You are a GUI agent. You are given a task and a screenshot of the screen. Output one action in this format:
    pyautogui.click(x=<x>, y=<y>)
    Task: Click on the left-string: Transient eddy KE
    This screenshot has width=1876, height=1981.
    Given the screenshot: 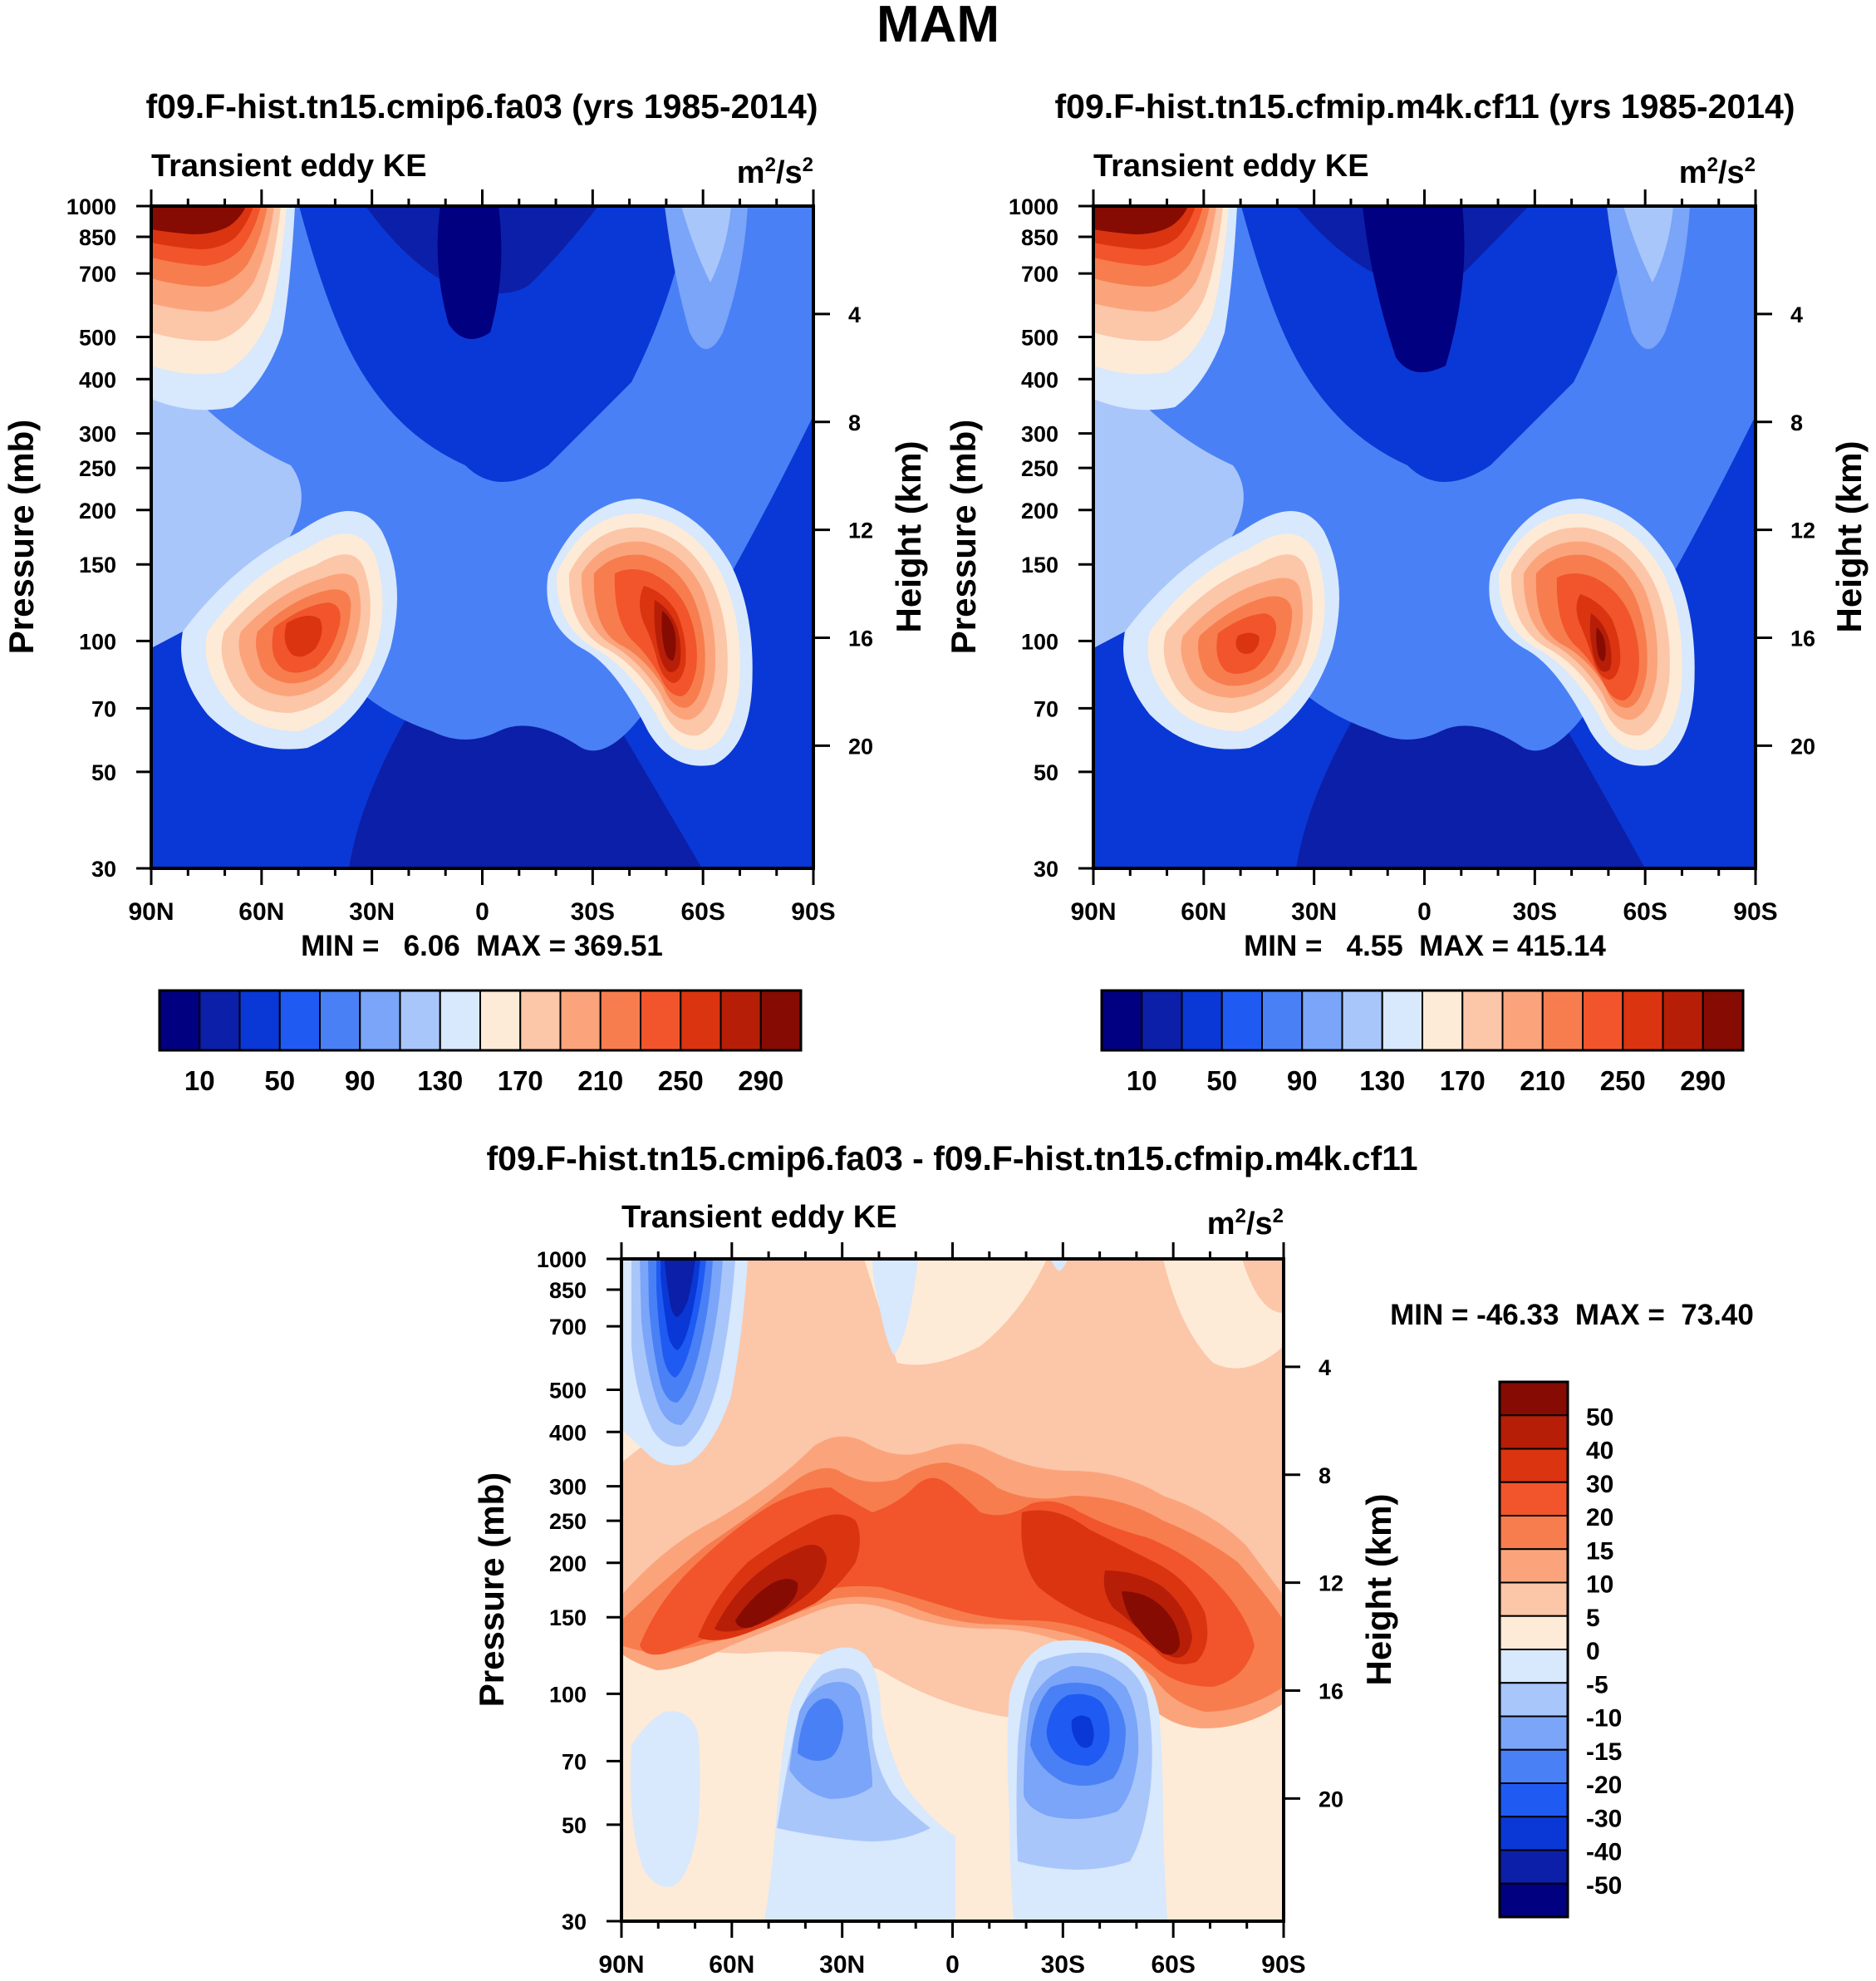 What is the action you would take?
    pyautogui.click(x=759, y=1217)
    